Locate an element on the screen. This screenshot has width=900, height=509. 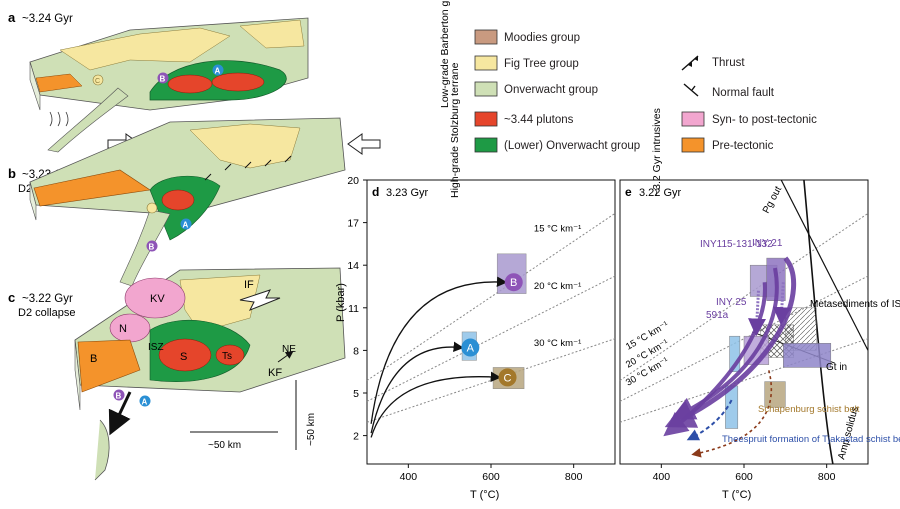
legend-group-intrusive: ~3.2 Gyr intrusives is located at coordinates (657, 152).